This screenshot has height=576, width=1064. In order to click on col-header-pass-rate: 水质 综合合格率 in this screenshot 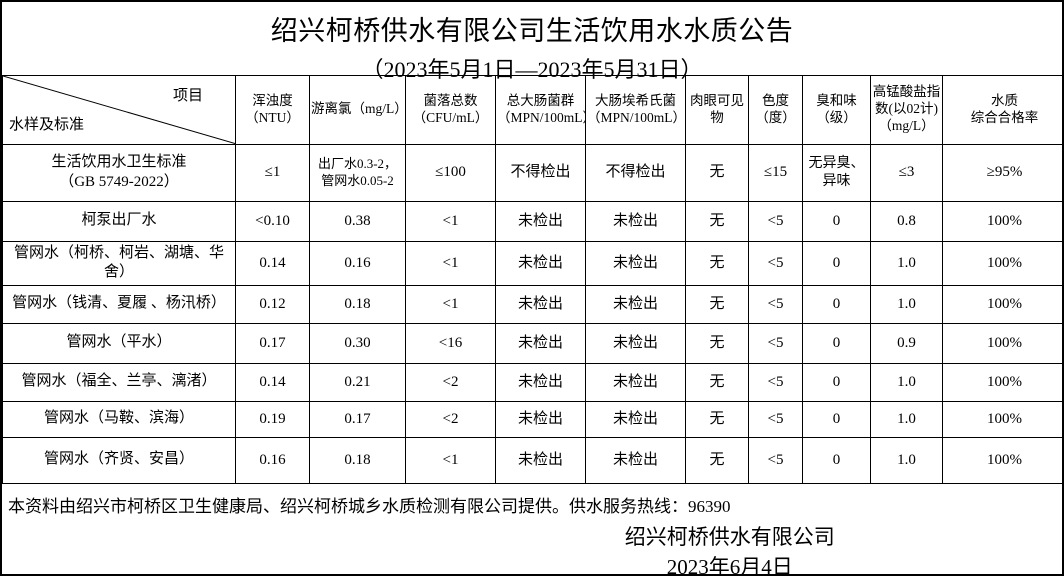, I will do `click(1002, 110)`.